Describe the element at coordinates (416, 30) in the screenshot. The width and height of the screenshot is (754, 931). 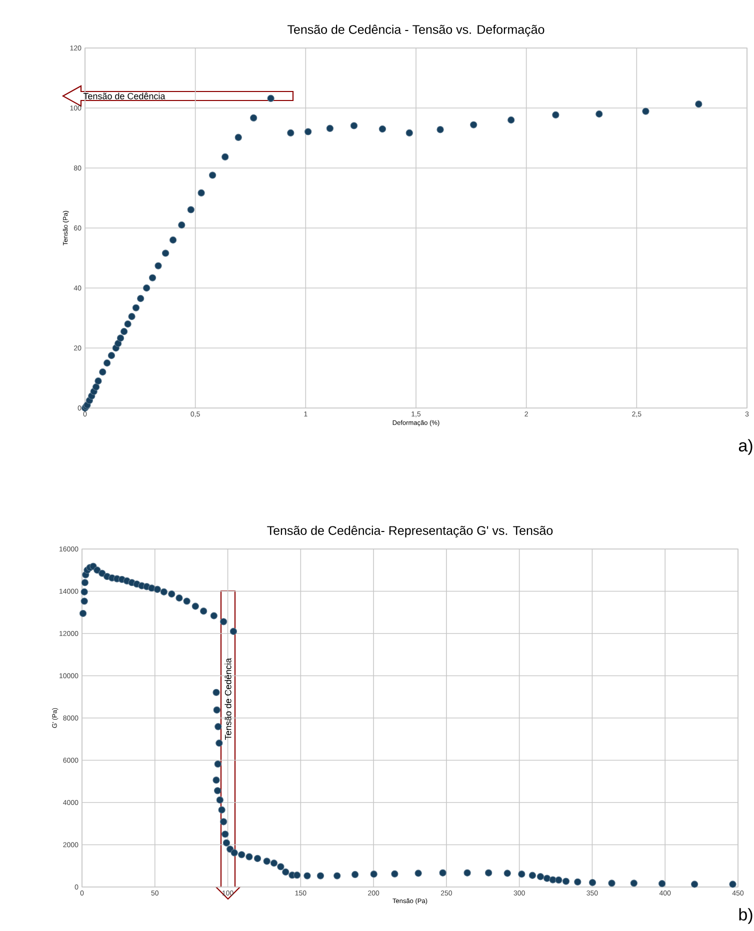
I see `chart-title: Tensão de Cedência - Tensão vs. Deformação` at that location.